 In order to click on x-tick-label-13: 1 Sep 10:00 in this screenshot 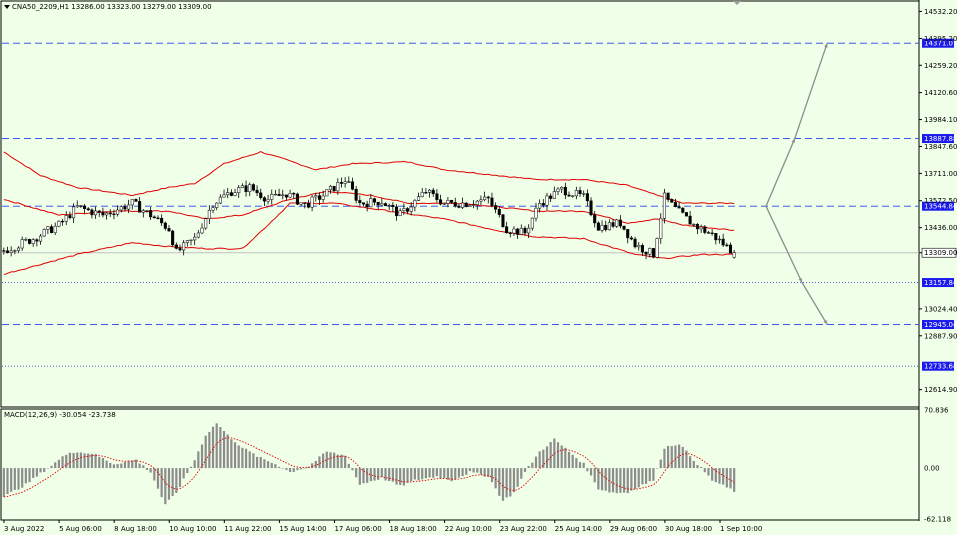, I will do `click(741, 529)`.